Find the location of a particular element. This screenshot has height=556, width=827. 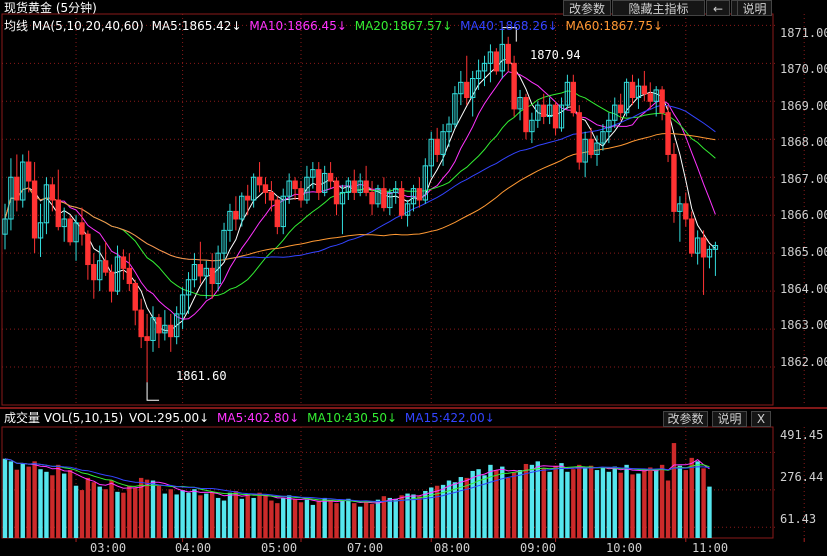

time-tick-label: 04:00 is located at coordinates (193, 548).